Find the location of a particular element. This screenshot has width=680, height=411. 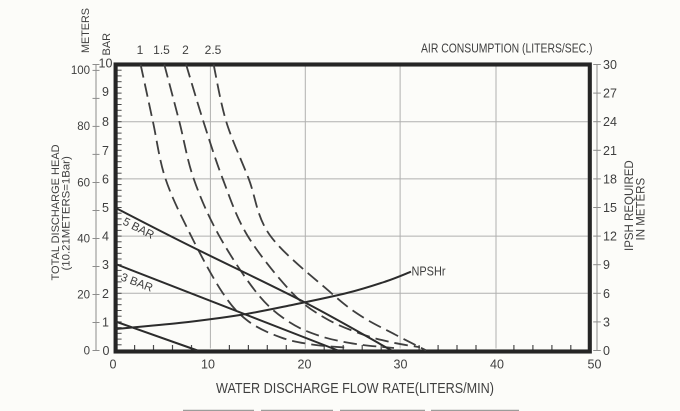

svg-text: 21 is located at coordinates (610, 151).